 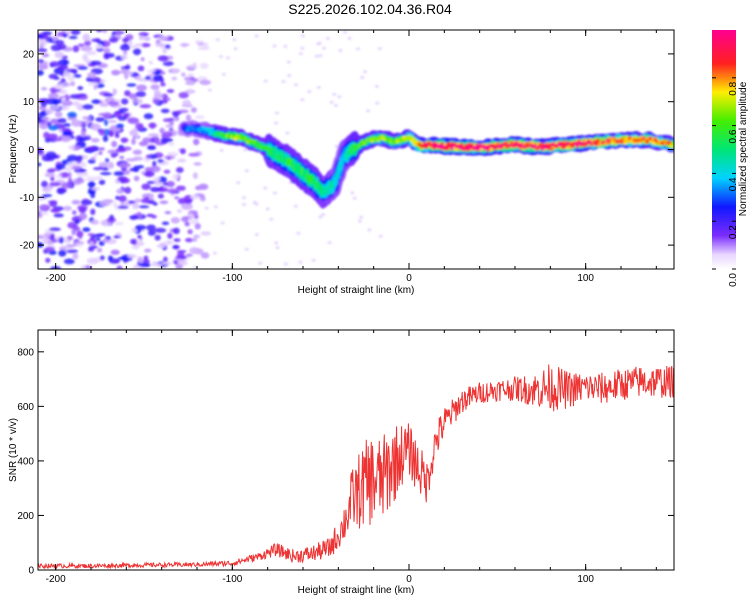 I want to click on colorbar-gradient, so click(x=724, y=149).